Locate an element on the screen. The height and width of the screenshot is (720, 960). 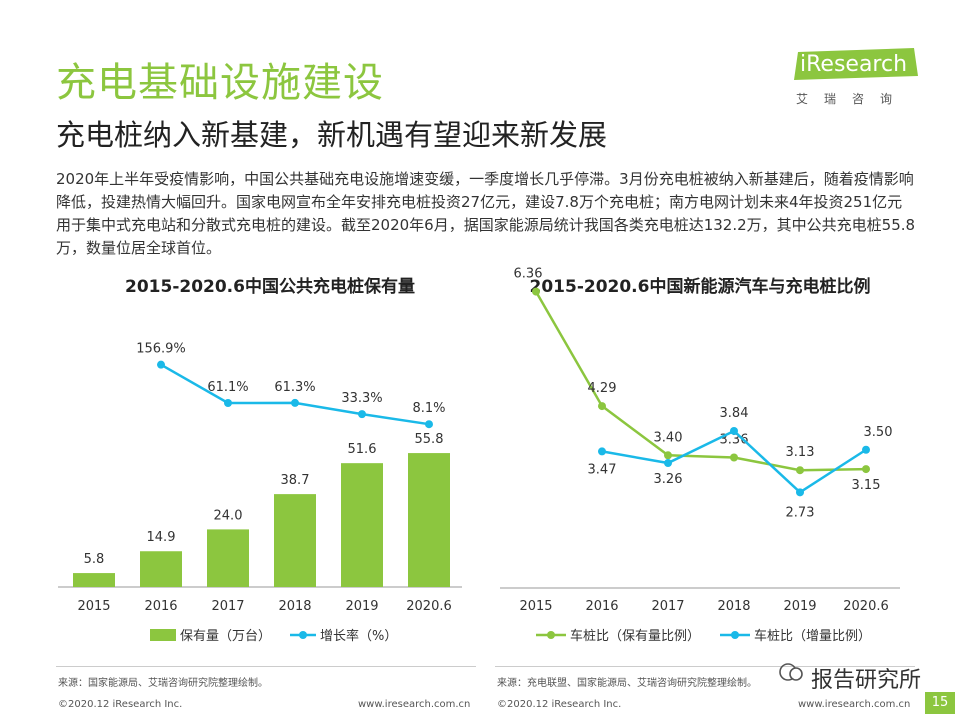
chart1-bar-label: 24.0 is located at coordinates (228, 515).